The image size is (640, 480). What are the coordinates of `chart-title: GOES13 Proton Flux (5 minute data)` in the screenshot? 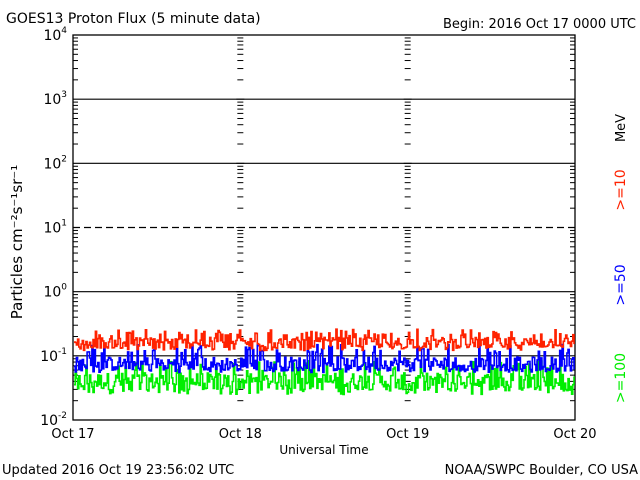 It's located at (133, 19).